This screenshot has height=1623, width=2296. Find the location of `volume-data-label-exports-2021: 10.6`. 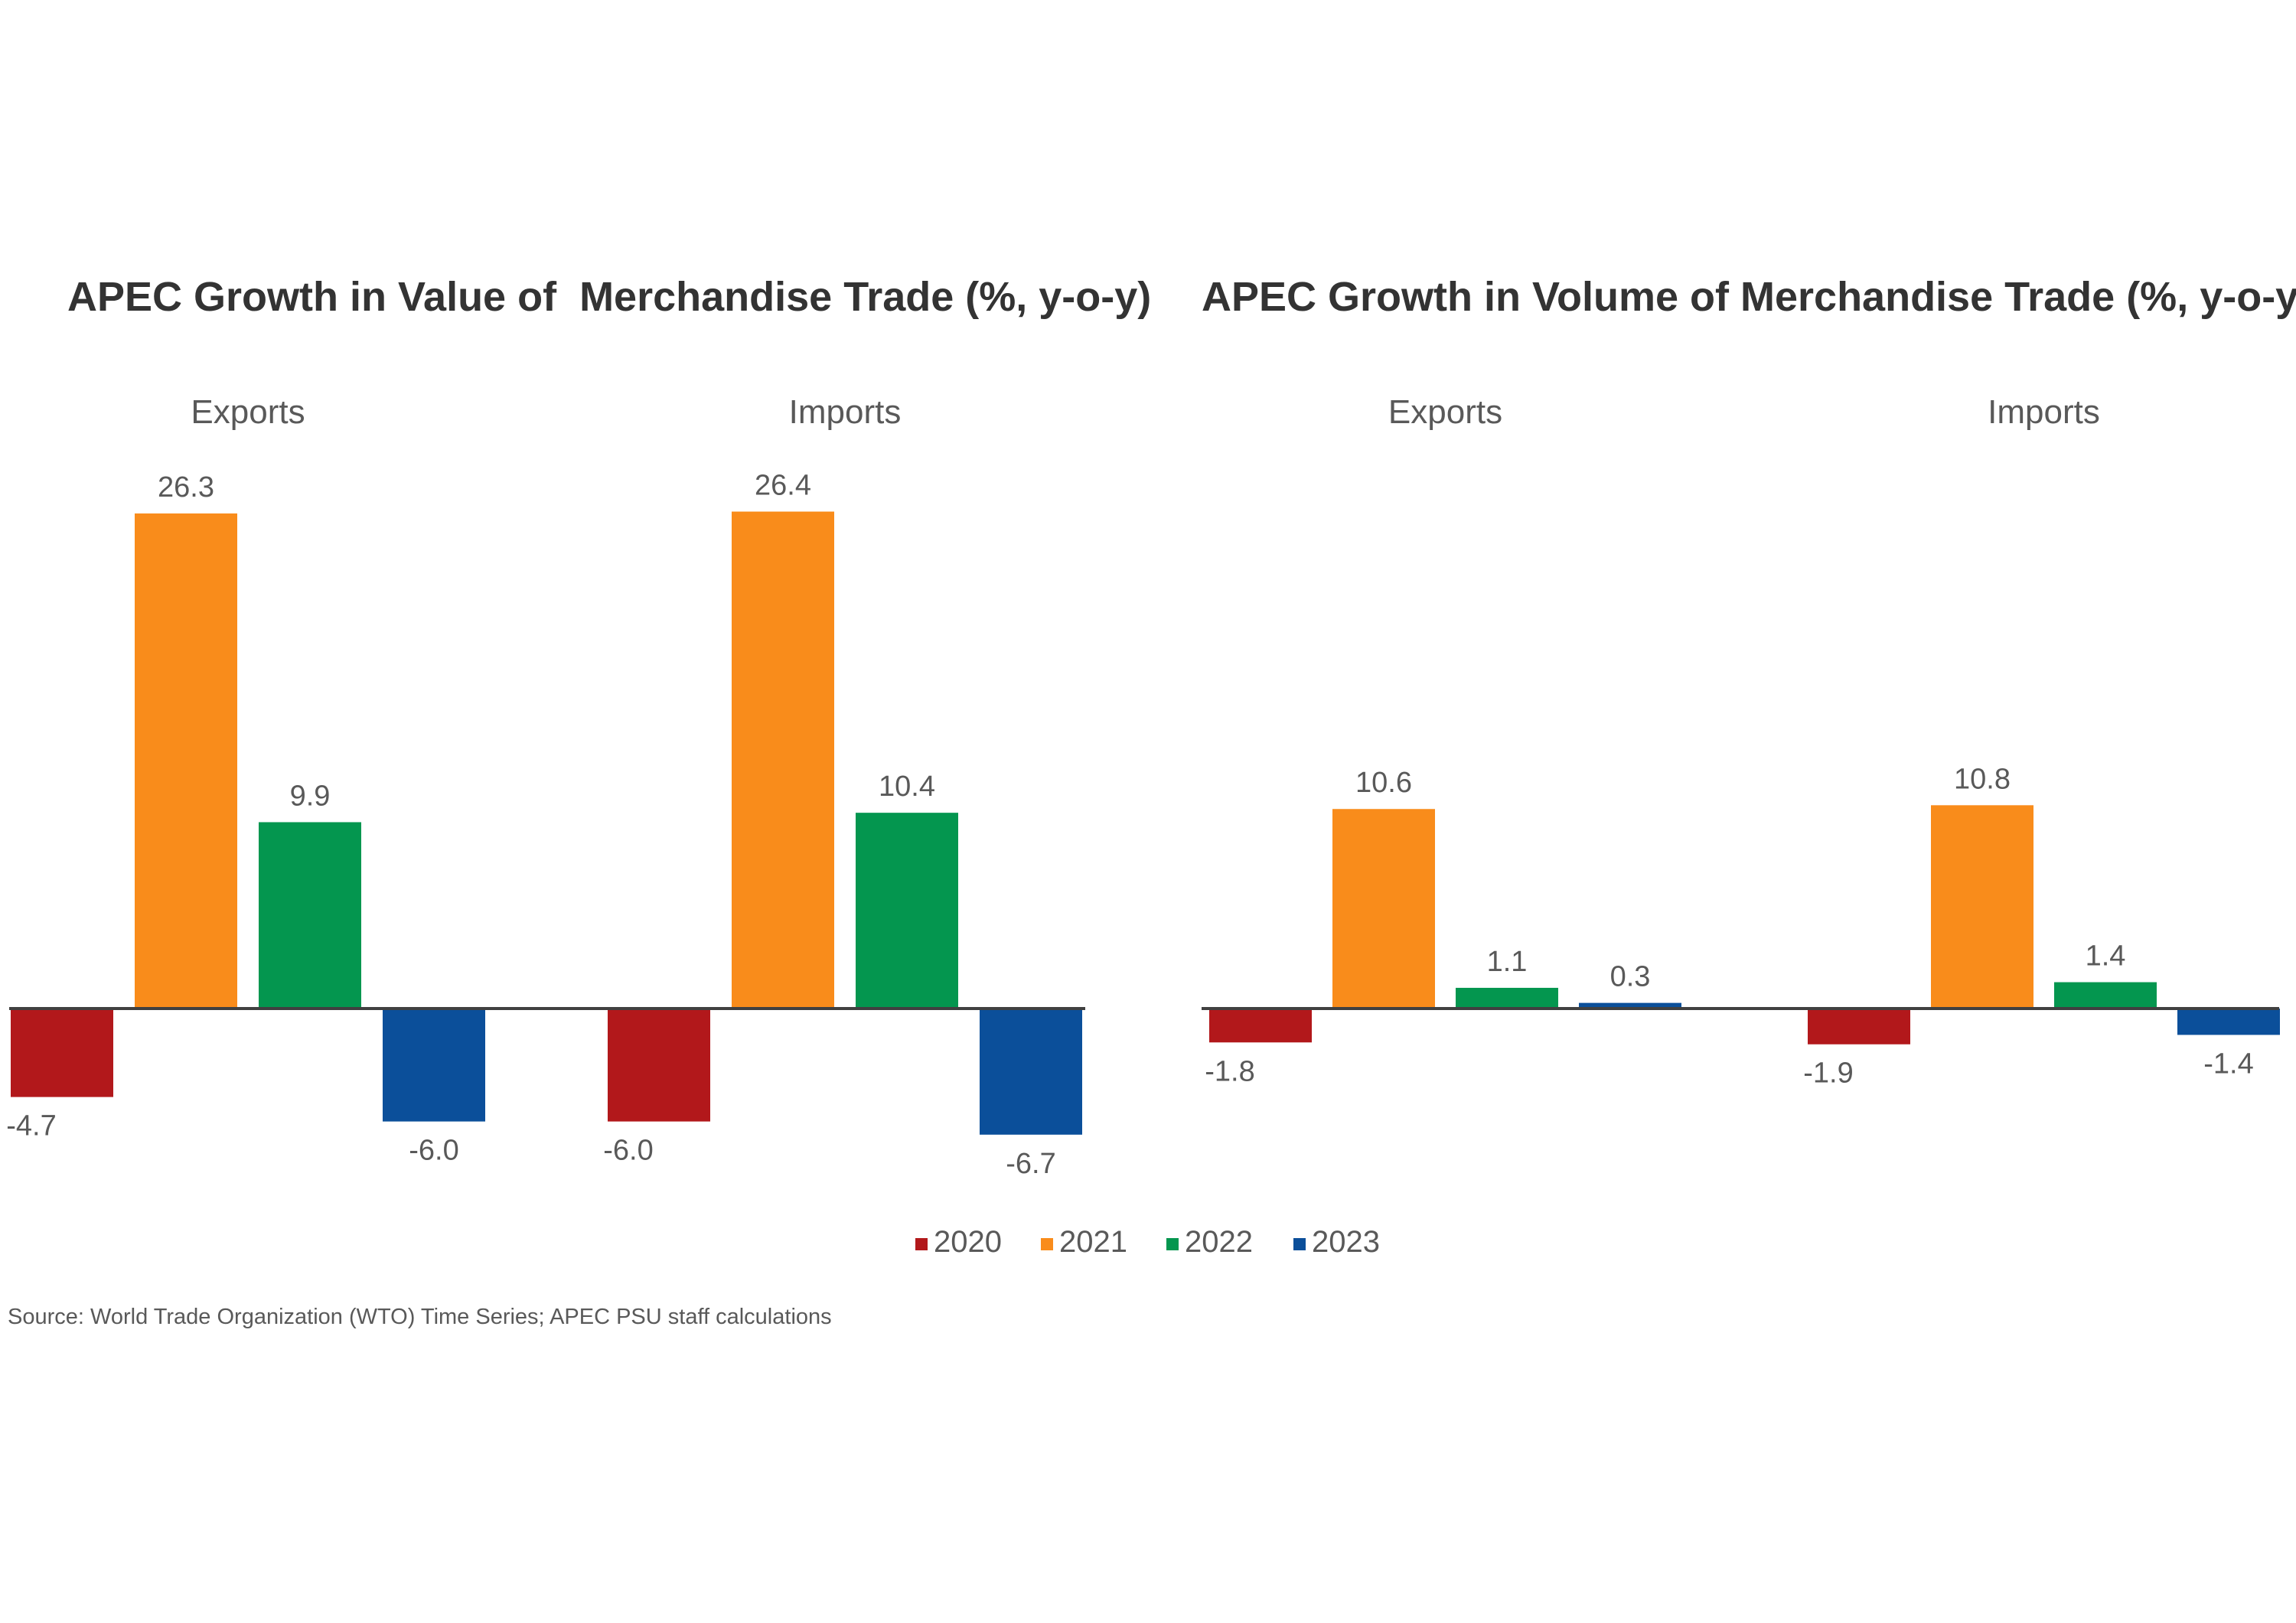

volume-data-label-exports-2021: 10.6 is located at coordinates (1383, 783).